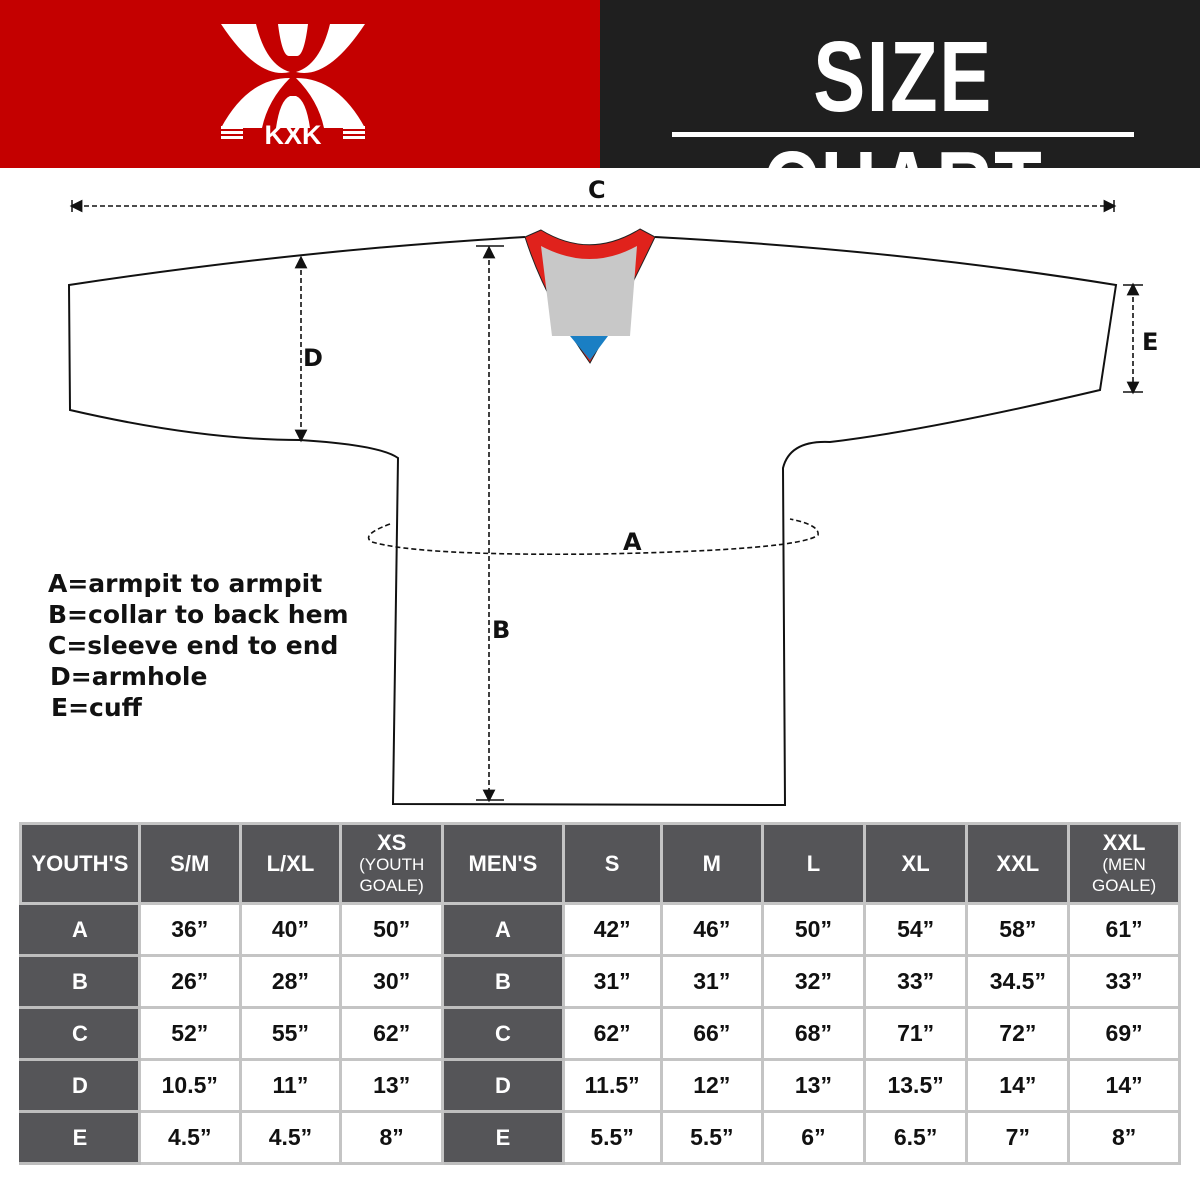 The width and height of the screenshot is (1200, 1200). I want to click on table-row: A 36” 40” 50” A 42” 46” 50” 54” 58” 61”, so click(600, 929).